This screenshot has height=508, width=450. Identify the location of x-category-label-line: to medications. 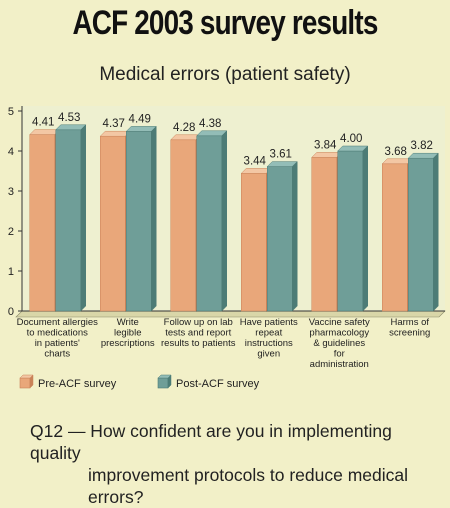
(58, 333).